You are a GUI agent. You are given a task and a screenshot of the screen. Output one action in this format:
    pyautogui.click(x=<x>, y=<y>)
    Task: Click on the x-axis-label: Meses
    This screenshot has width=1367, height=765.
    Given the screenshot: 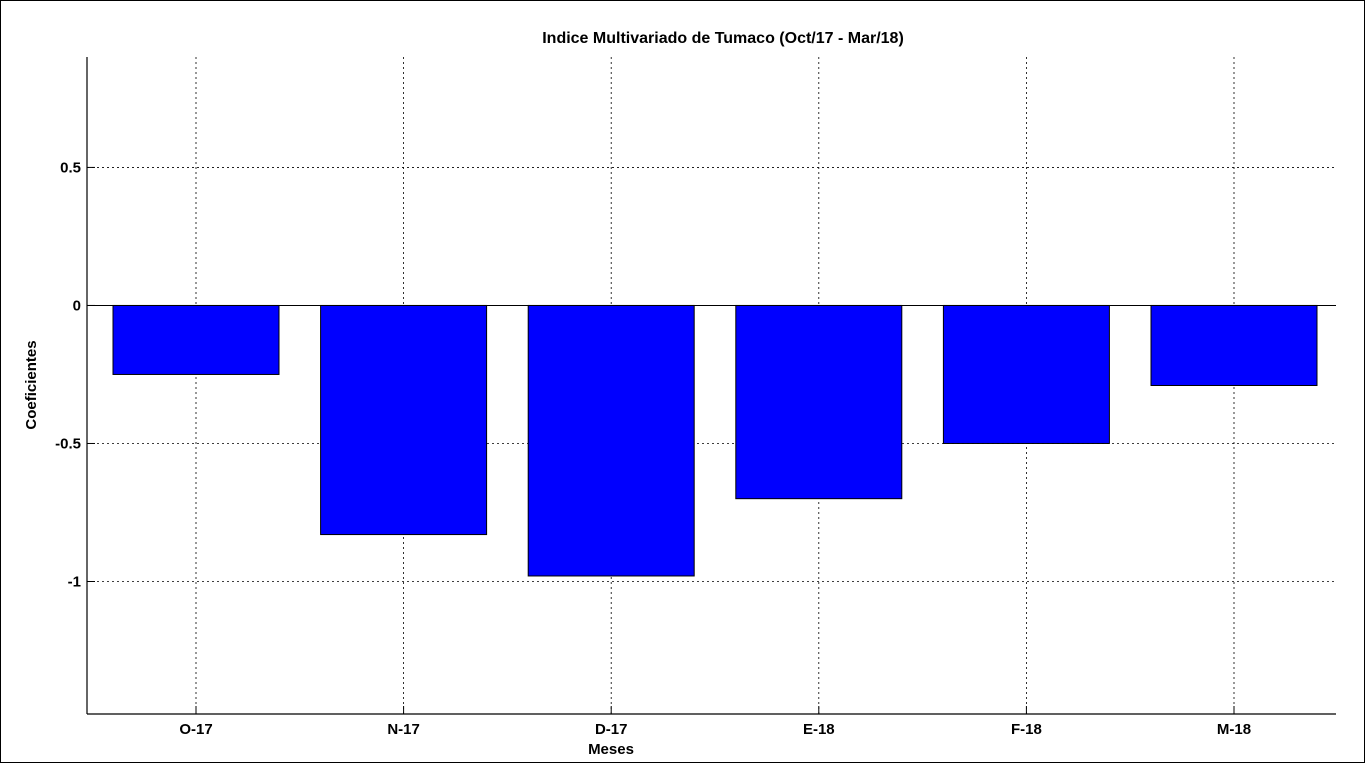 What is the action you would take?
    pyautogui.click(x=611, y=749)
    